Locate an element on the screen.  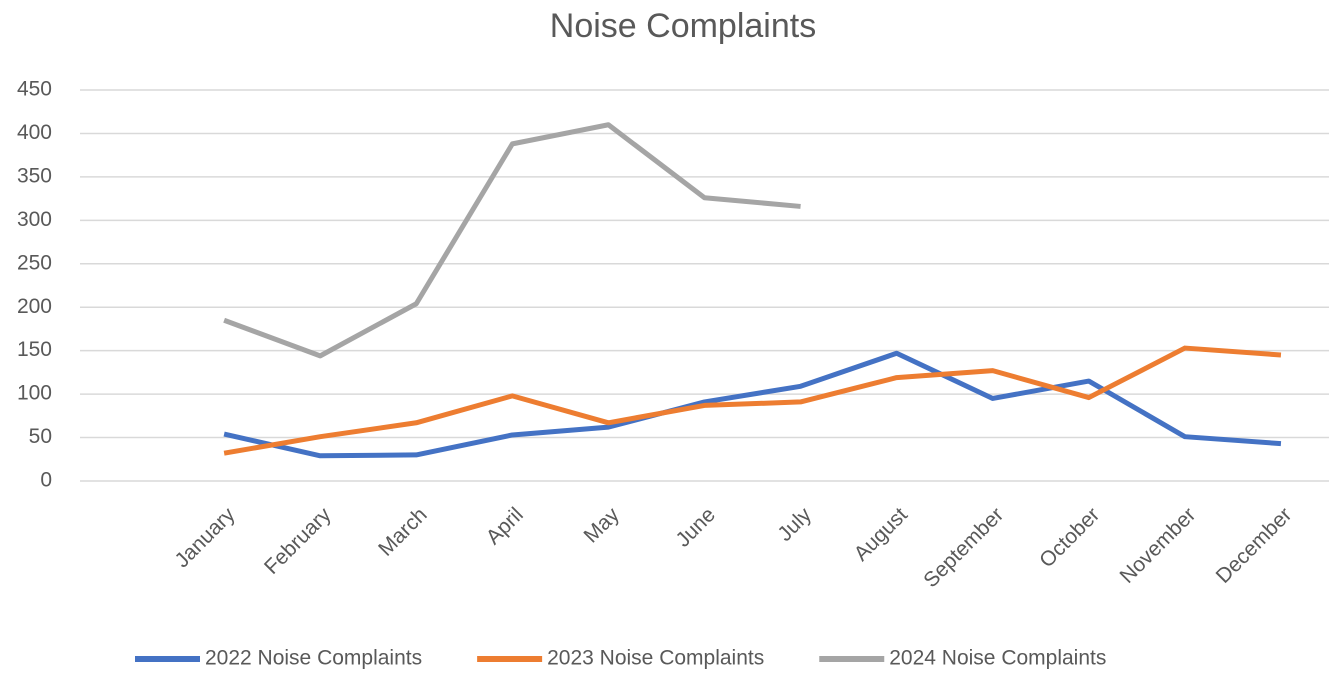
legend-label: 2022 Noise Complaints is located at coordinates (313, 658).